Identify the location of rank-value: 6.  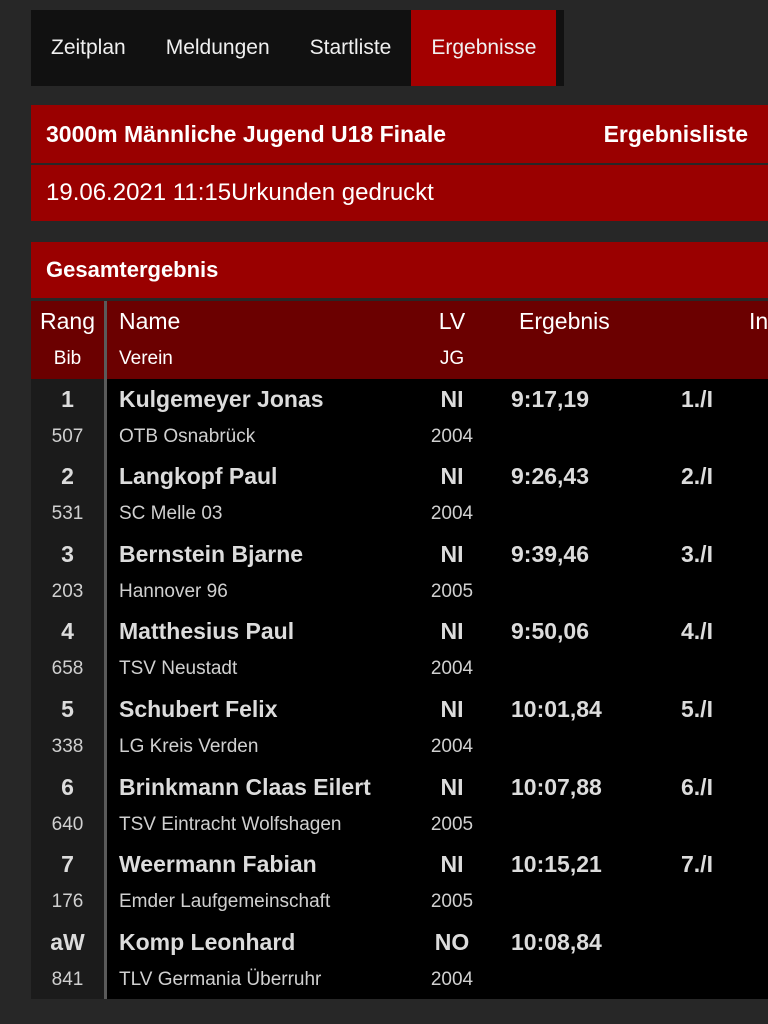
(67, 786).